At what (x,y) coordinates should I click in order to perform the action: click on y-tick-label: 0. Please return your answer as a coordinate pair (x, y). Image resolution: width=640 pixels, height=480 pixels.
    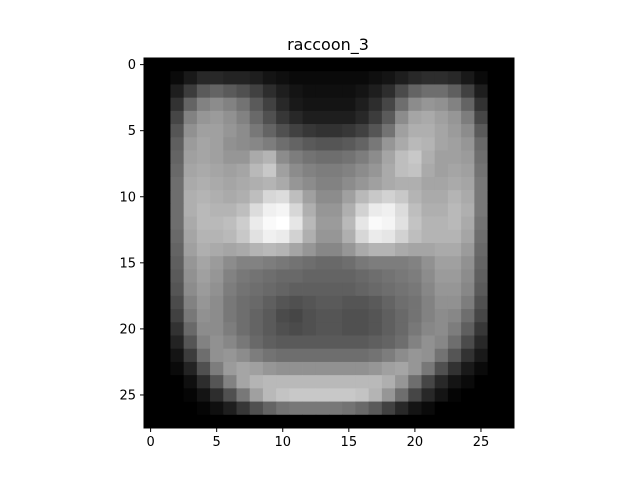
    Looking at the image, I should click on (132, 65).